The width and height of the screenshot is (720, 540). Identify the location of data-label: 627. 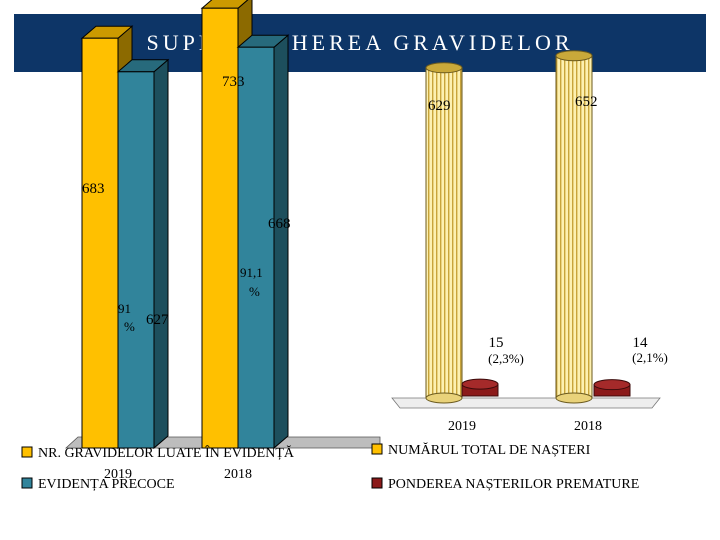
(157, 320).